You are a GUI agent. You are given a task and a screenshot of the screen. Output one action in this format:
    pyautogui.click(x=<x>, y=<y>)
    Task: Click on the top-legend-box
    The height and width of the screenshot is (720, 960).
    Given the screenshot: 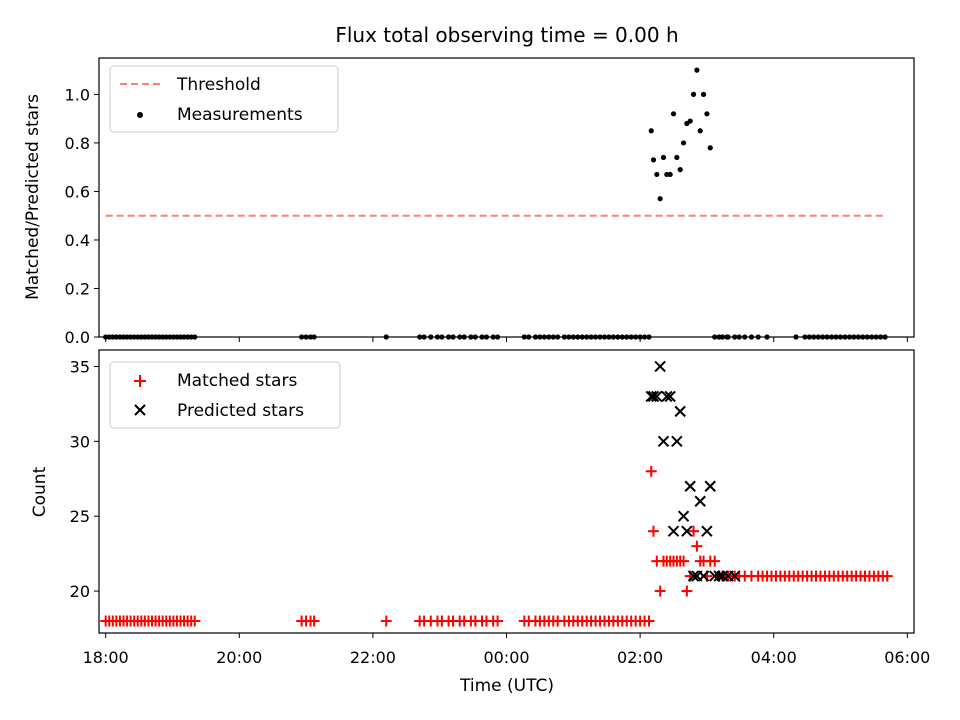 What is the action you would take?
    pyautogui.click(x=224, y=99)
    